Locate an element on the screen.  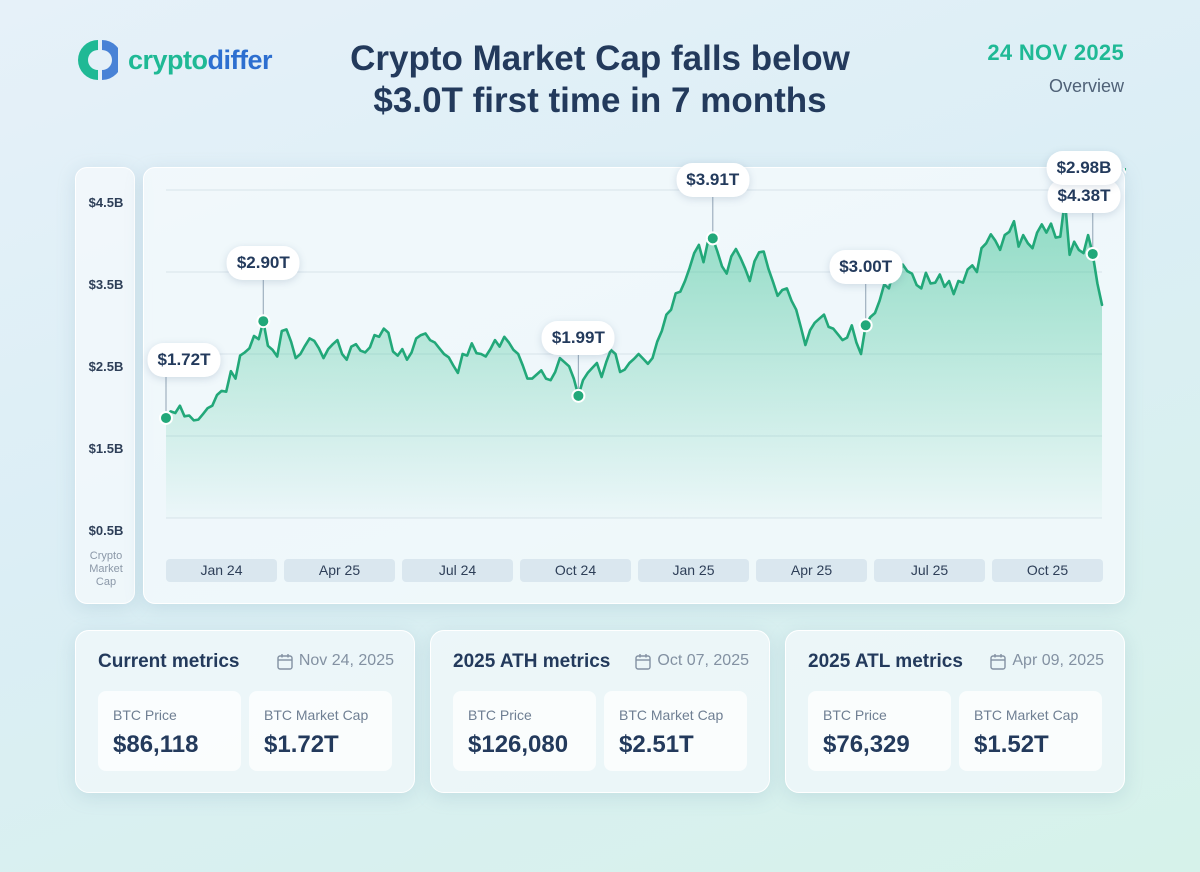
metric-btc-market-cap: BTC Market Cap $2.51T is located at coordinates (675, 731).